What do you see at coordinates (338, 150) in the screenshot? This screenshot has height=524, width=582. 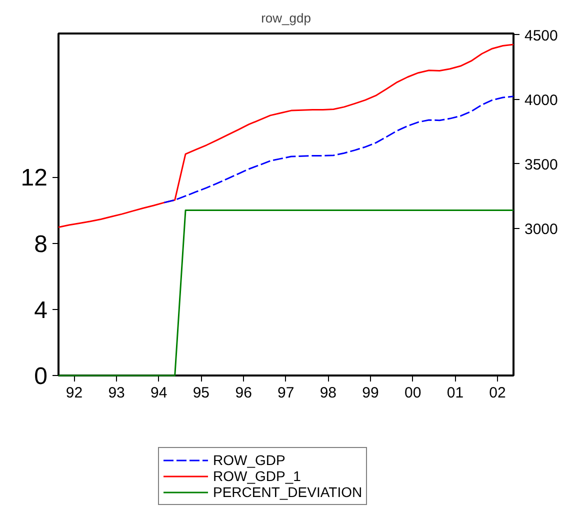 I see `line-series` at bounding box center [338, 150].